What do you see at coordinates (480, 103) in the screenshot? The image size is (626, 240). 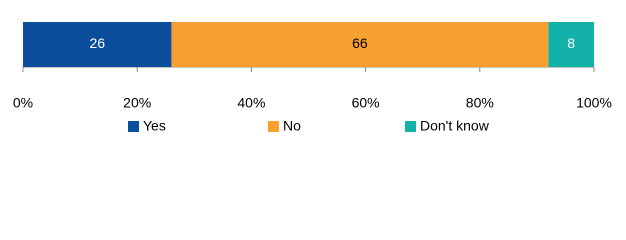 I see `x-tick-label: 80%` at bounding box center [480, 103].